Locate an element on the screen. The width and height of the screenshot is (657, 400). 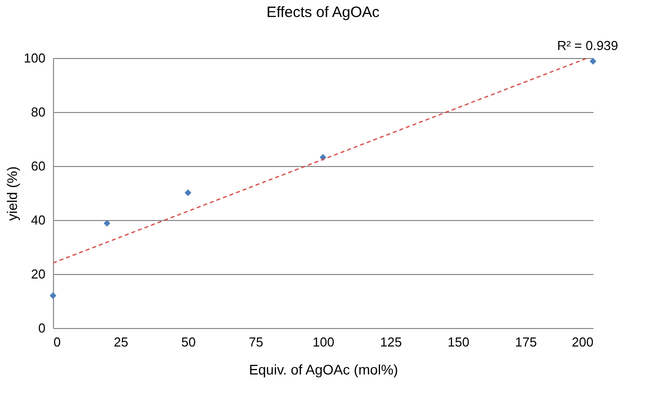
x-tick-label: 75 is located at coordinates (256, 342).